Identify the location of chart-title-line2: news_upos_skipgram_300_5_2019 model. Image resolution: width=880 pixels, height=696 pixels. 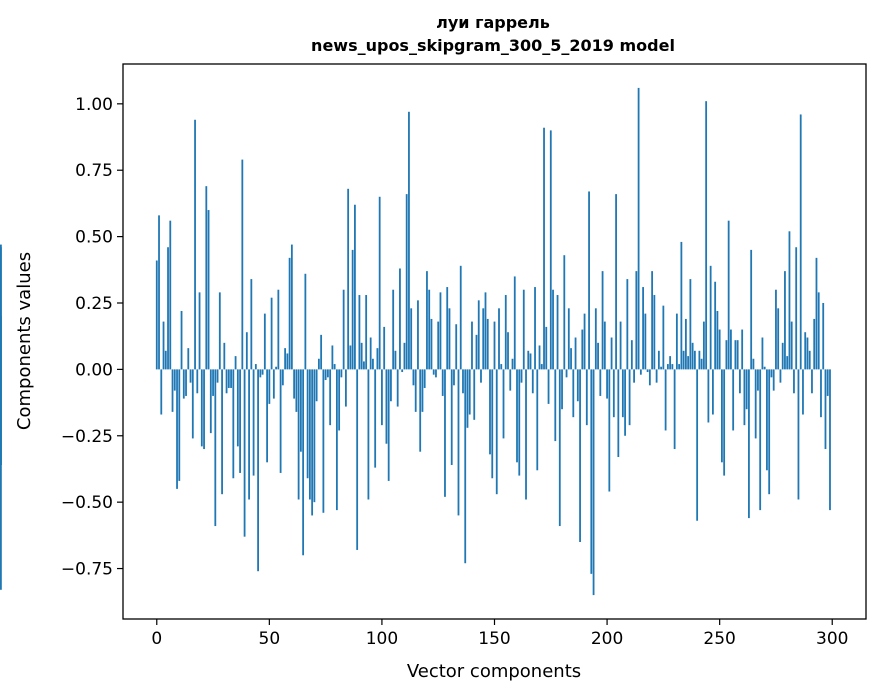
(493, 45).